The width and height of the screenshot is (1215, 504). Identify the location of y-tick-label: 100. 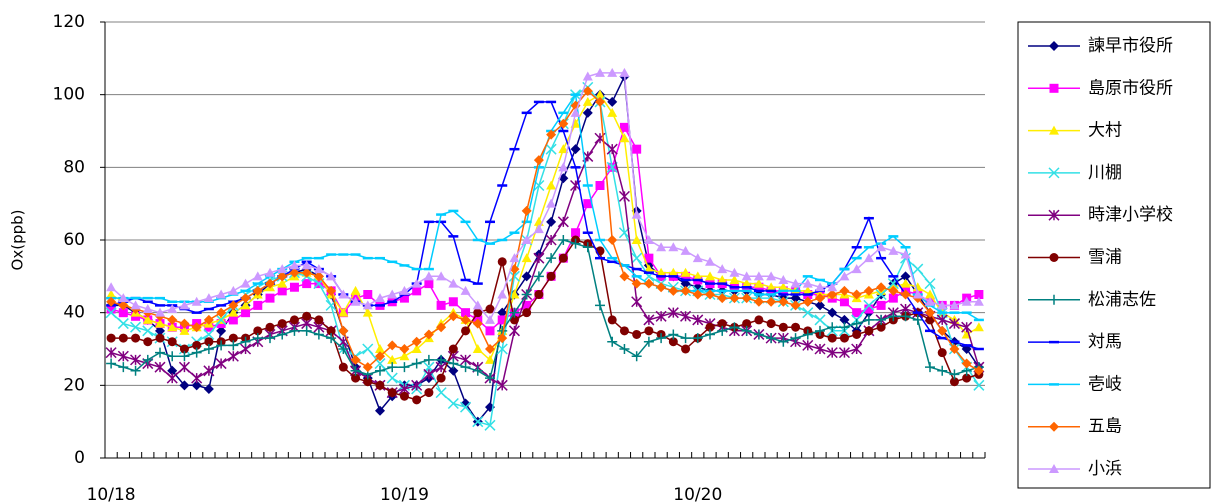
(69, 95).